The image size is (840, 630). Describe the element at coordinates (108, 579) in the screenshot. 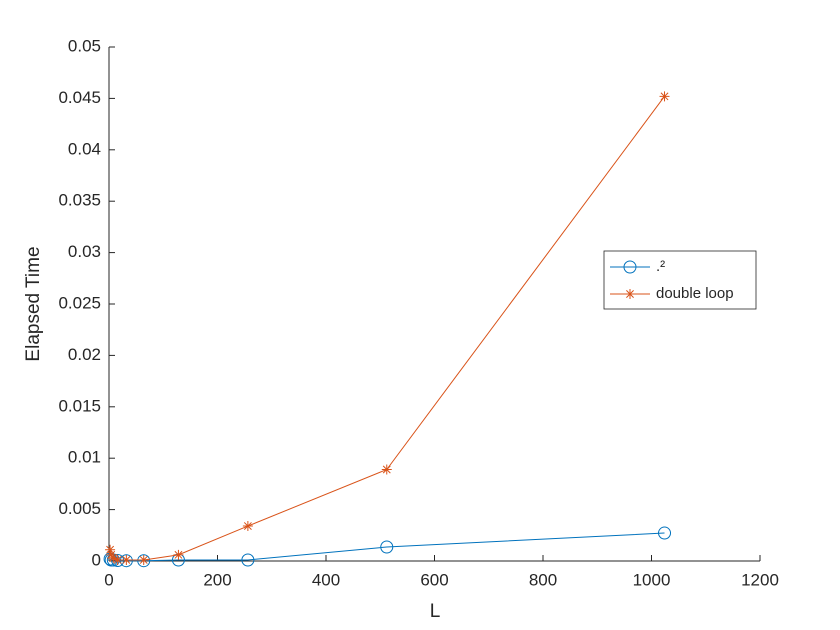

I see `x-tick-label: 0` at that location.